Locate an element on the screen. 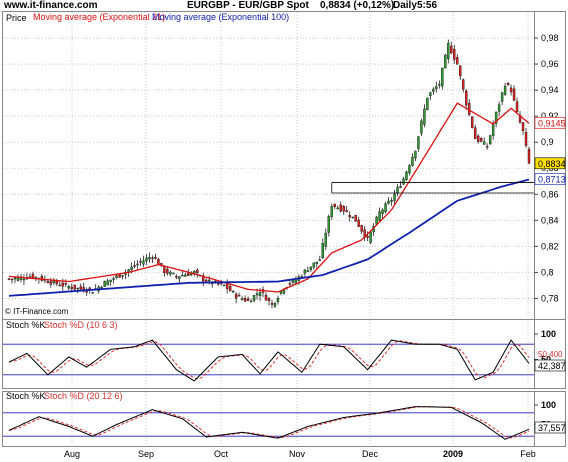 This screenshot has height=462, width=568. price-tick-label: 0,84 is located at coordinates (550, 220).